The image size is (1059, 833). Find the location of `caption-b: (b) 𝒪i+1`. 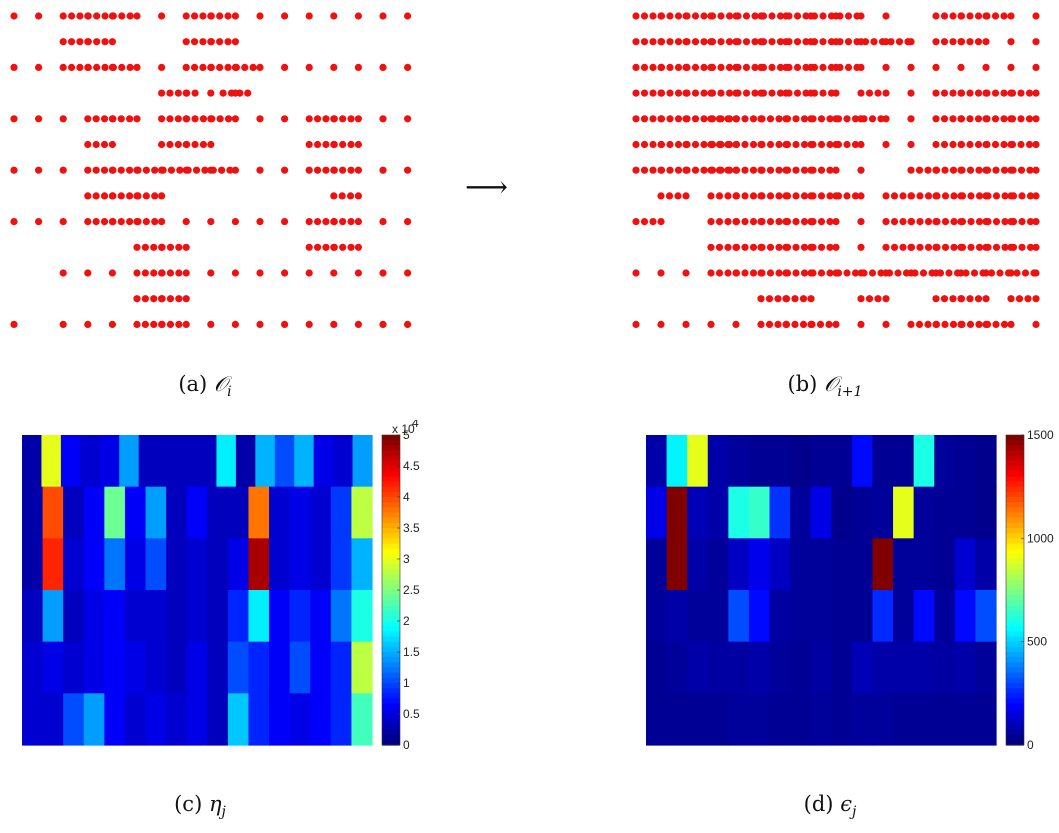

caption-b: (b) 𝒪i+1 is located at coordinates (825, 386).